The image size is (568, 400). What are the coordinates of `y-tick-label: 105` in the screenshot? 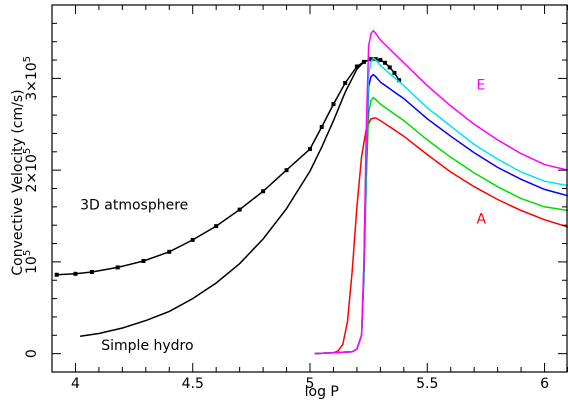 It's located at (31, 262).